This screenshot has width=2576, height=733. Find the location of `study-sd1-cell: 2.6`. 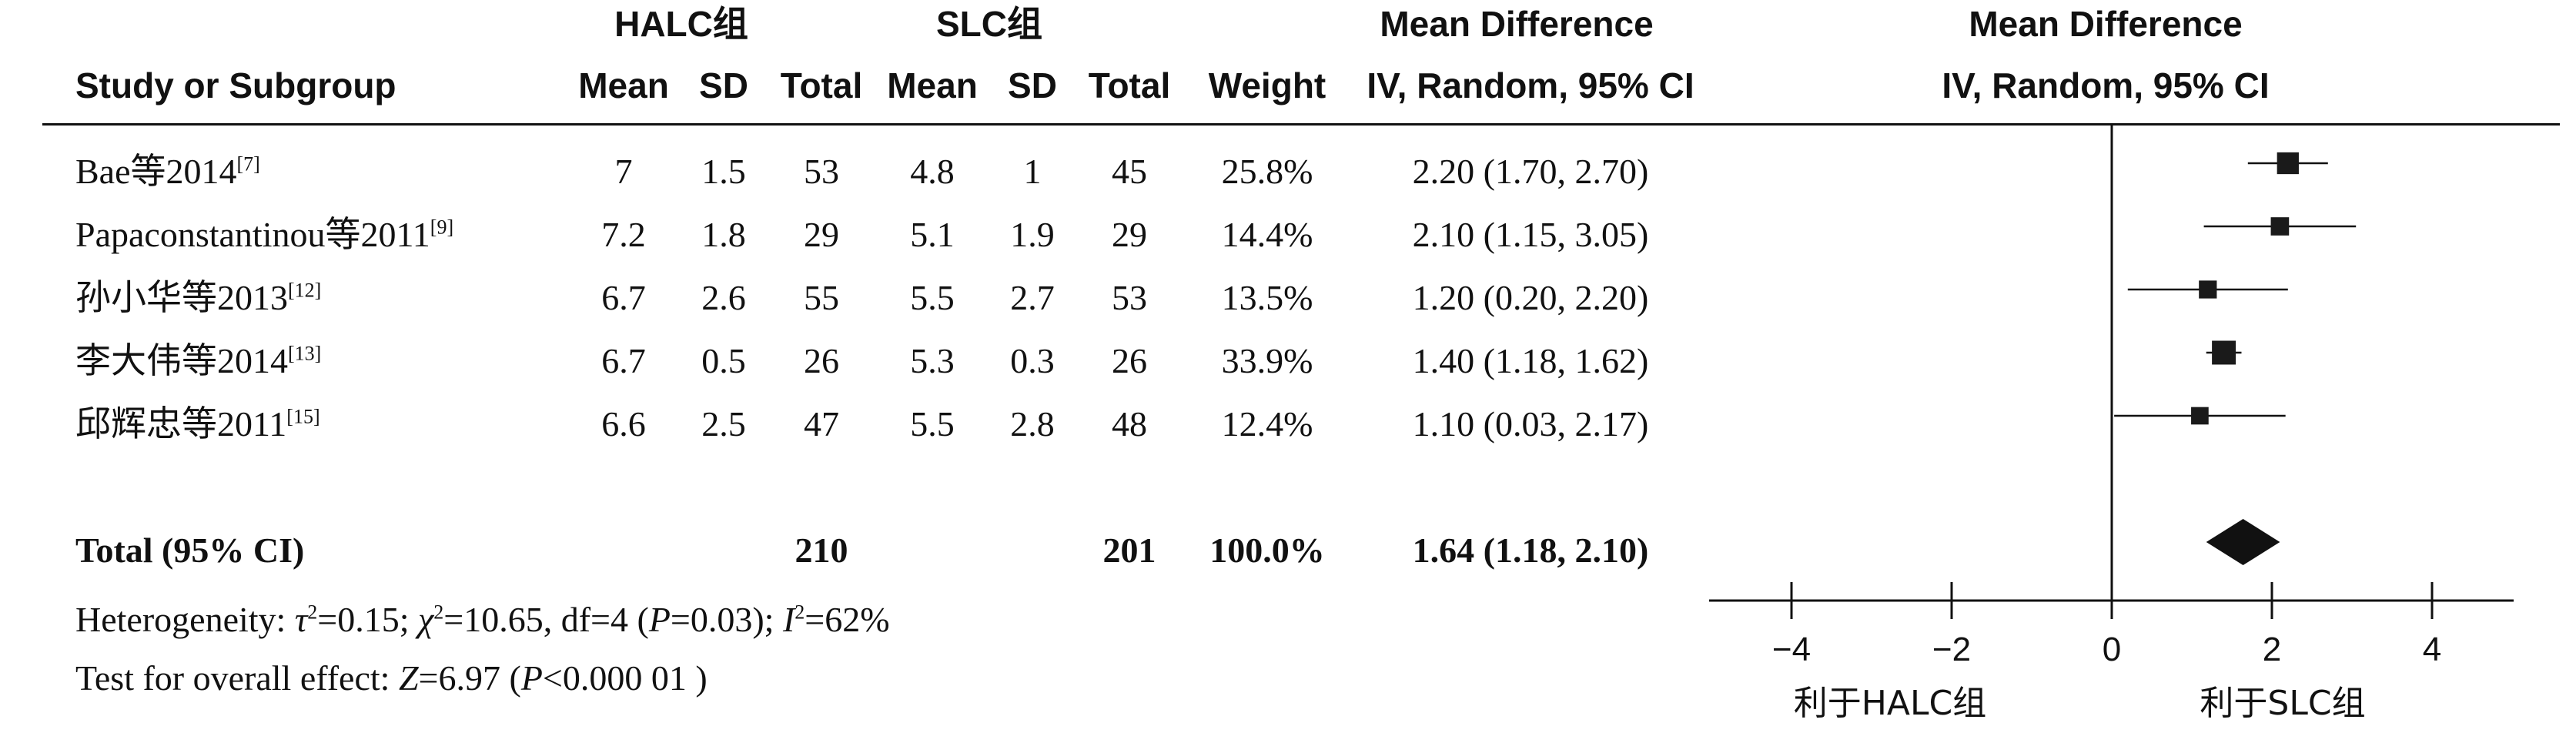

study-sd1-cell: 2.6 is located at coordinates (724, 298).